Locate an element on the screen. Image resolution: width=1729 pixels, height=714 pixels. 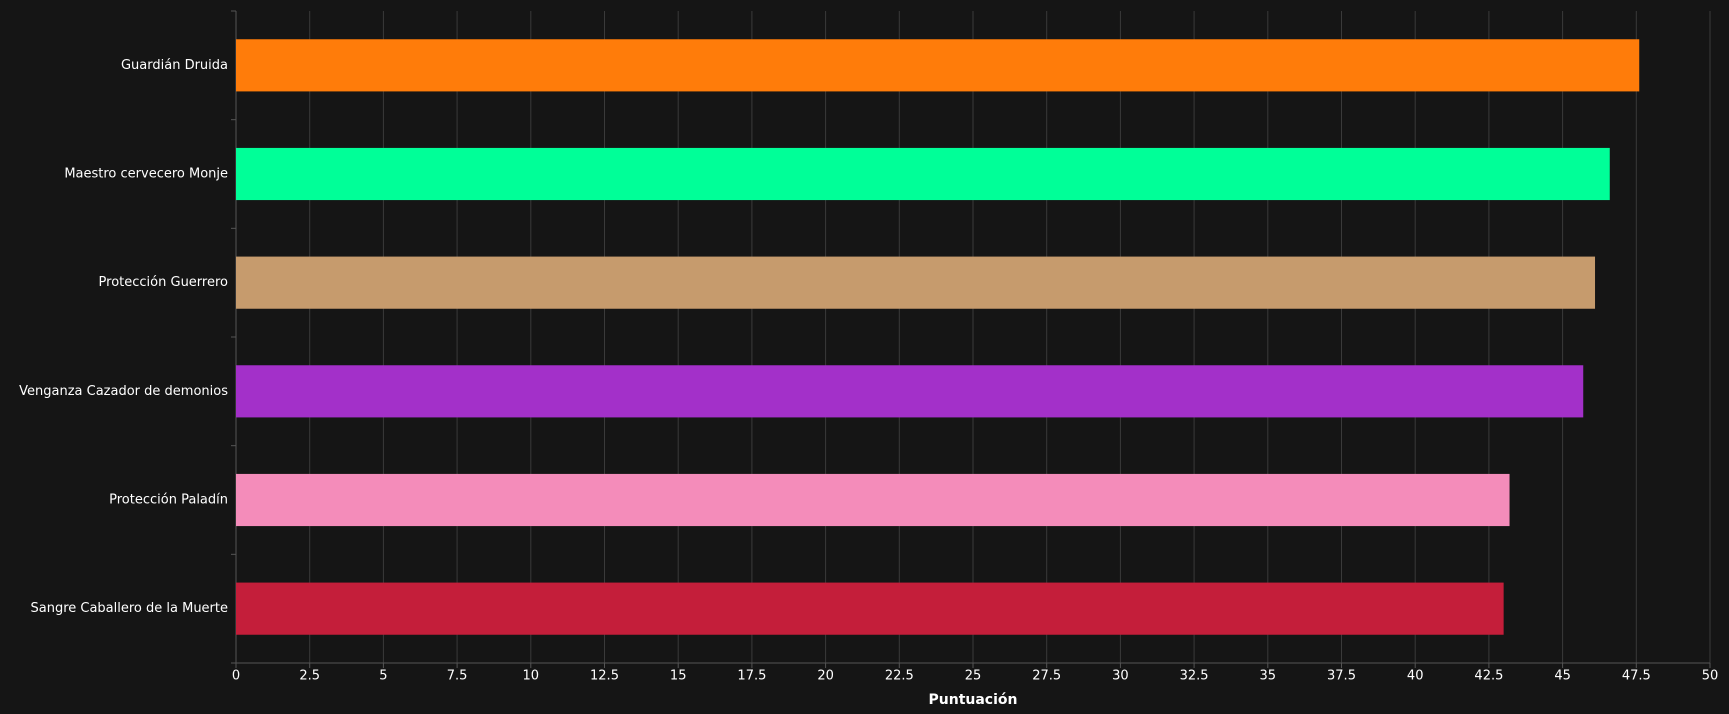
x-tick-label: 35 is located at coordinates (1268, 676).